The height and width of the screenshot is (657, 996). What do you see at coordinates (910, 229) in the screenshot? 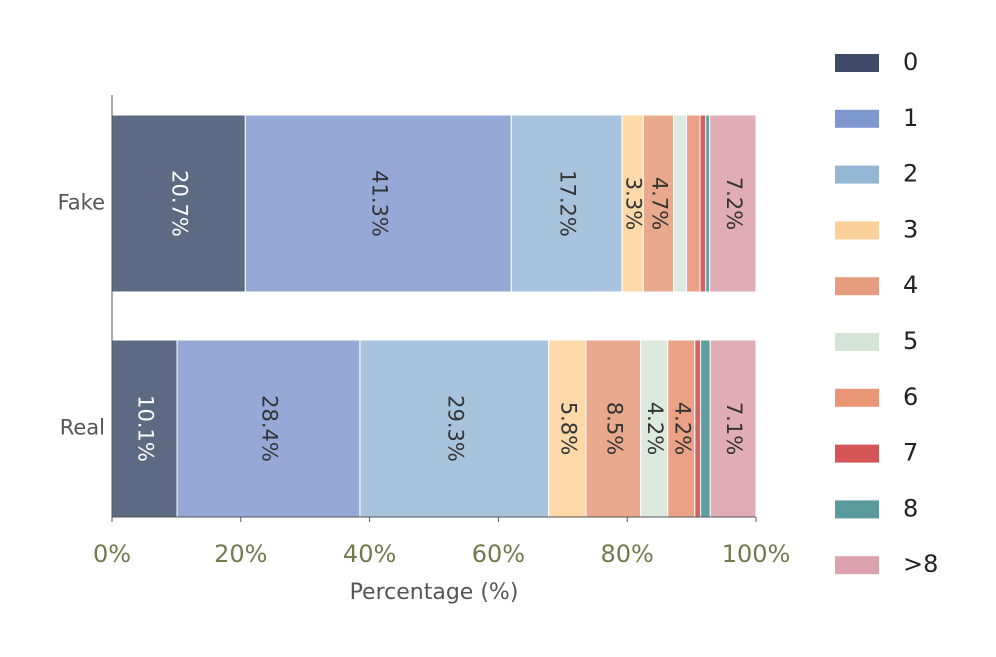
I see `legend-label: 3` at bounding box center [910, 229].